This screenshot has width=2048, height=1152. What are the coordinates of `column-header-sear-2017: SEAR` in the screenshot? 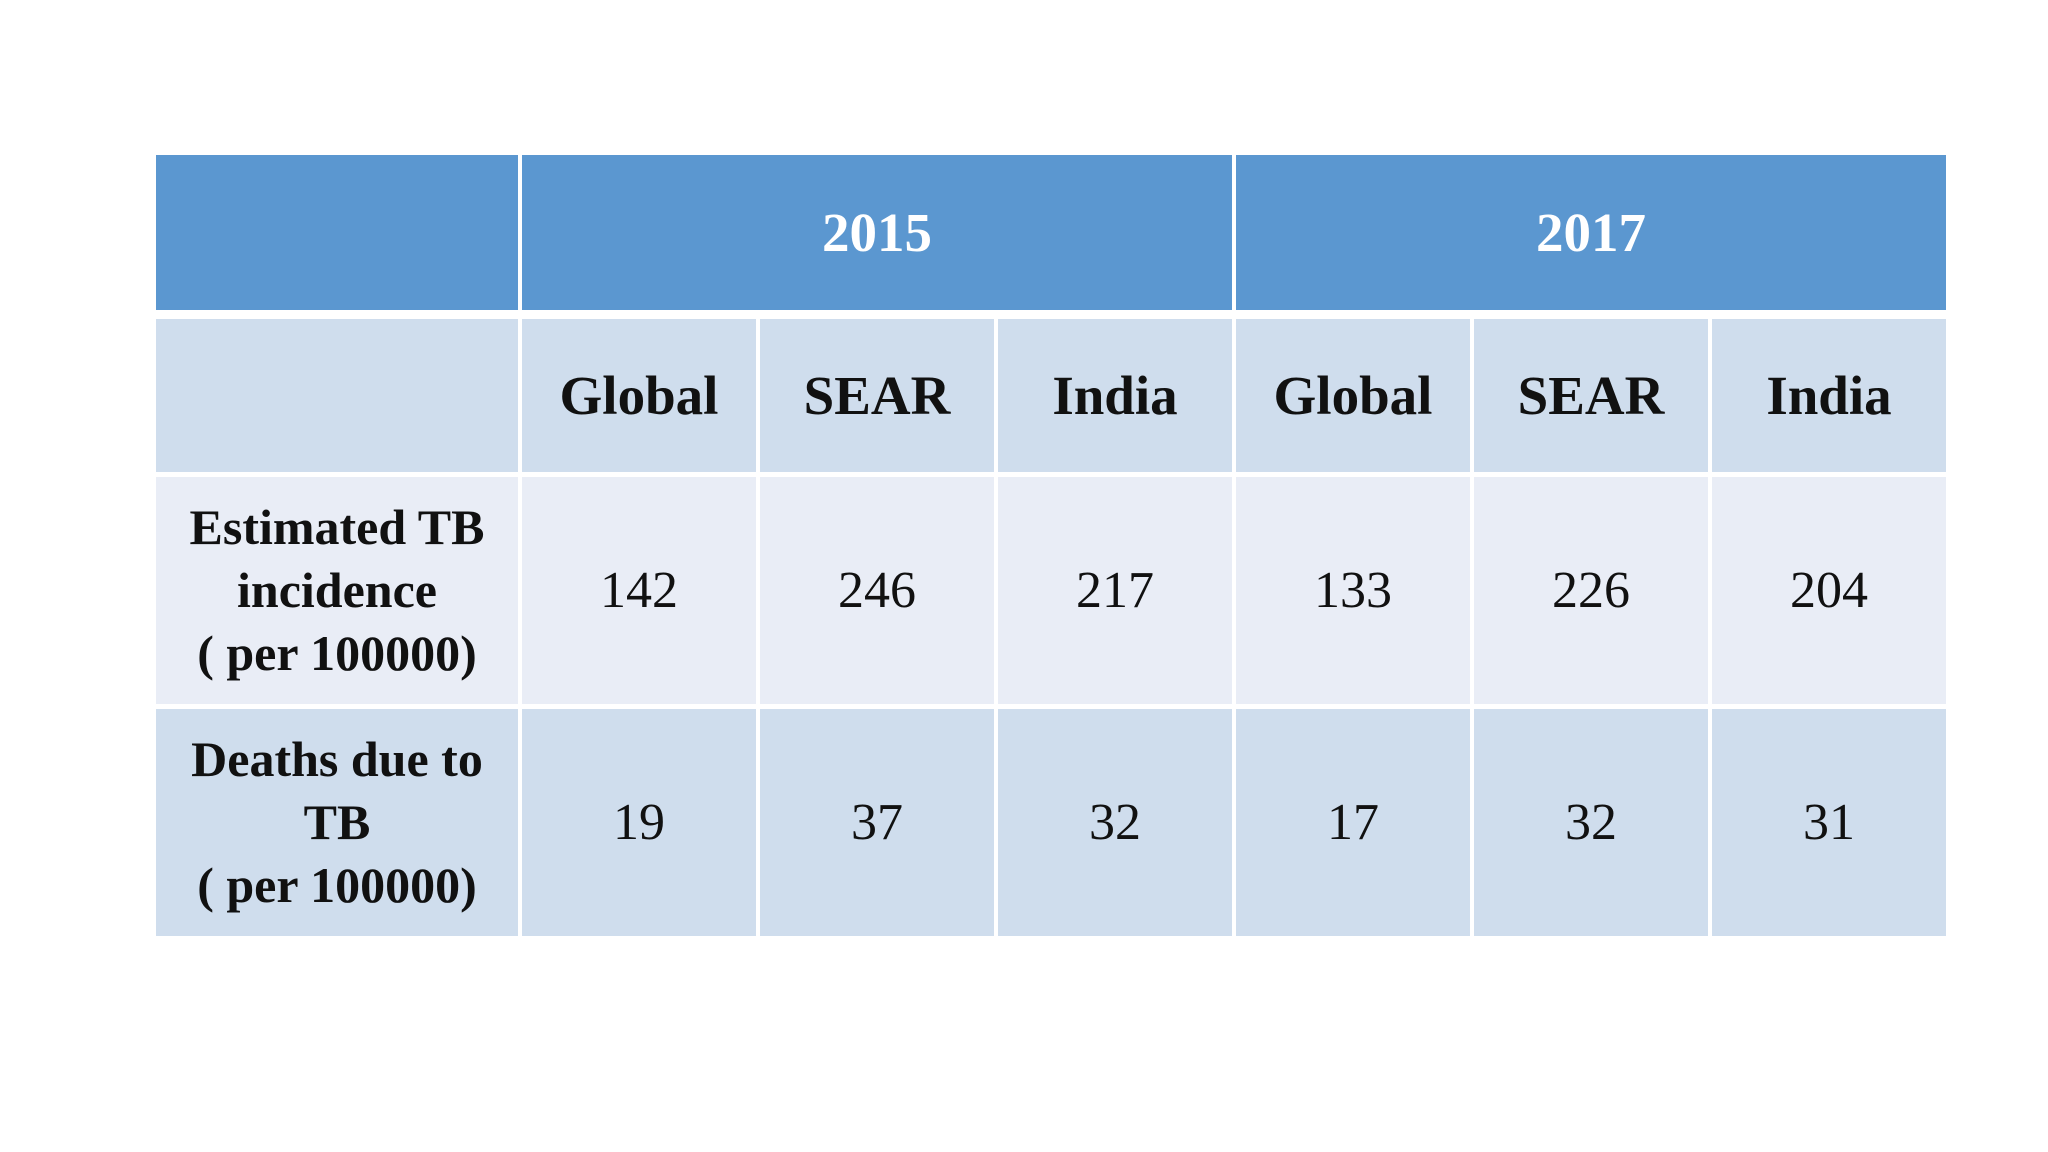 It's located at (1591, 395).